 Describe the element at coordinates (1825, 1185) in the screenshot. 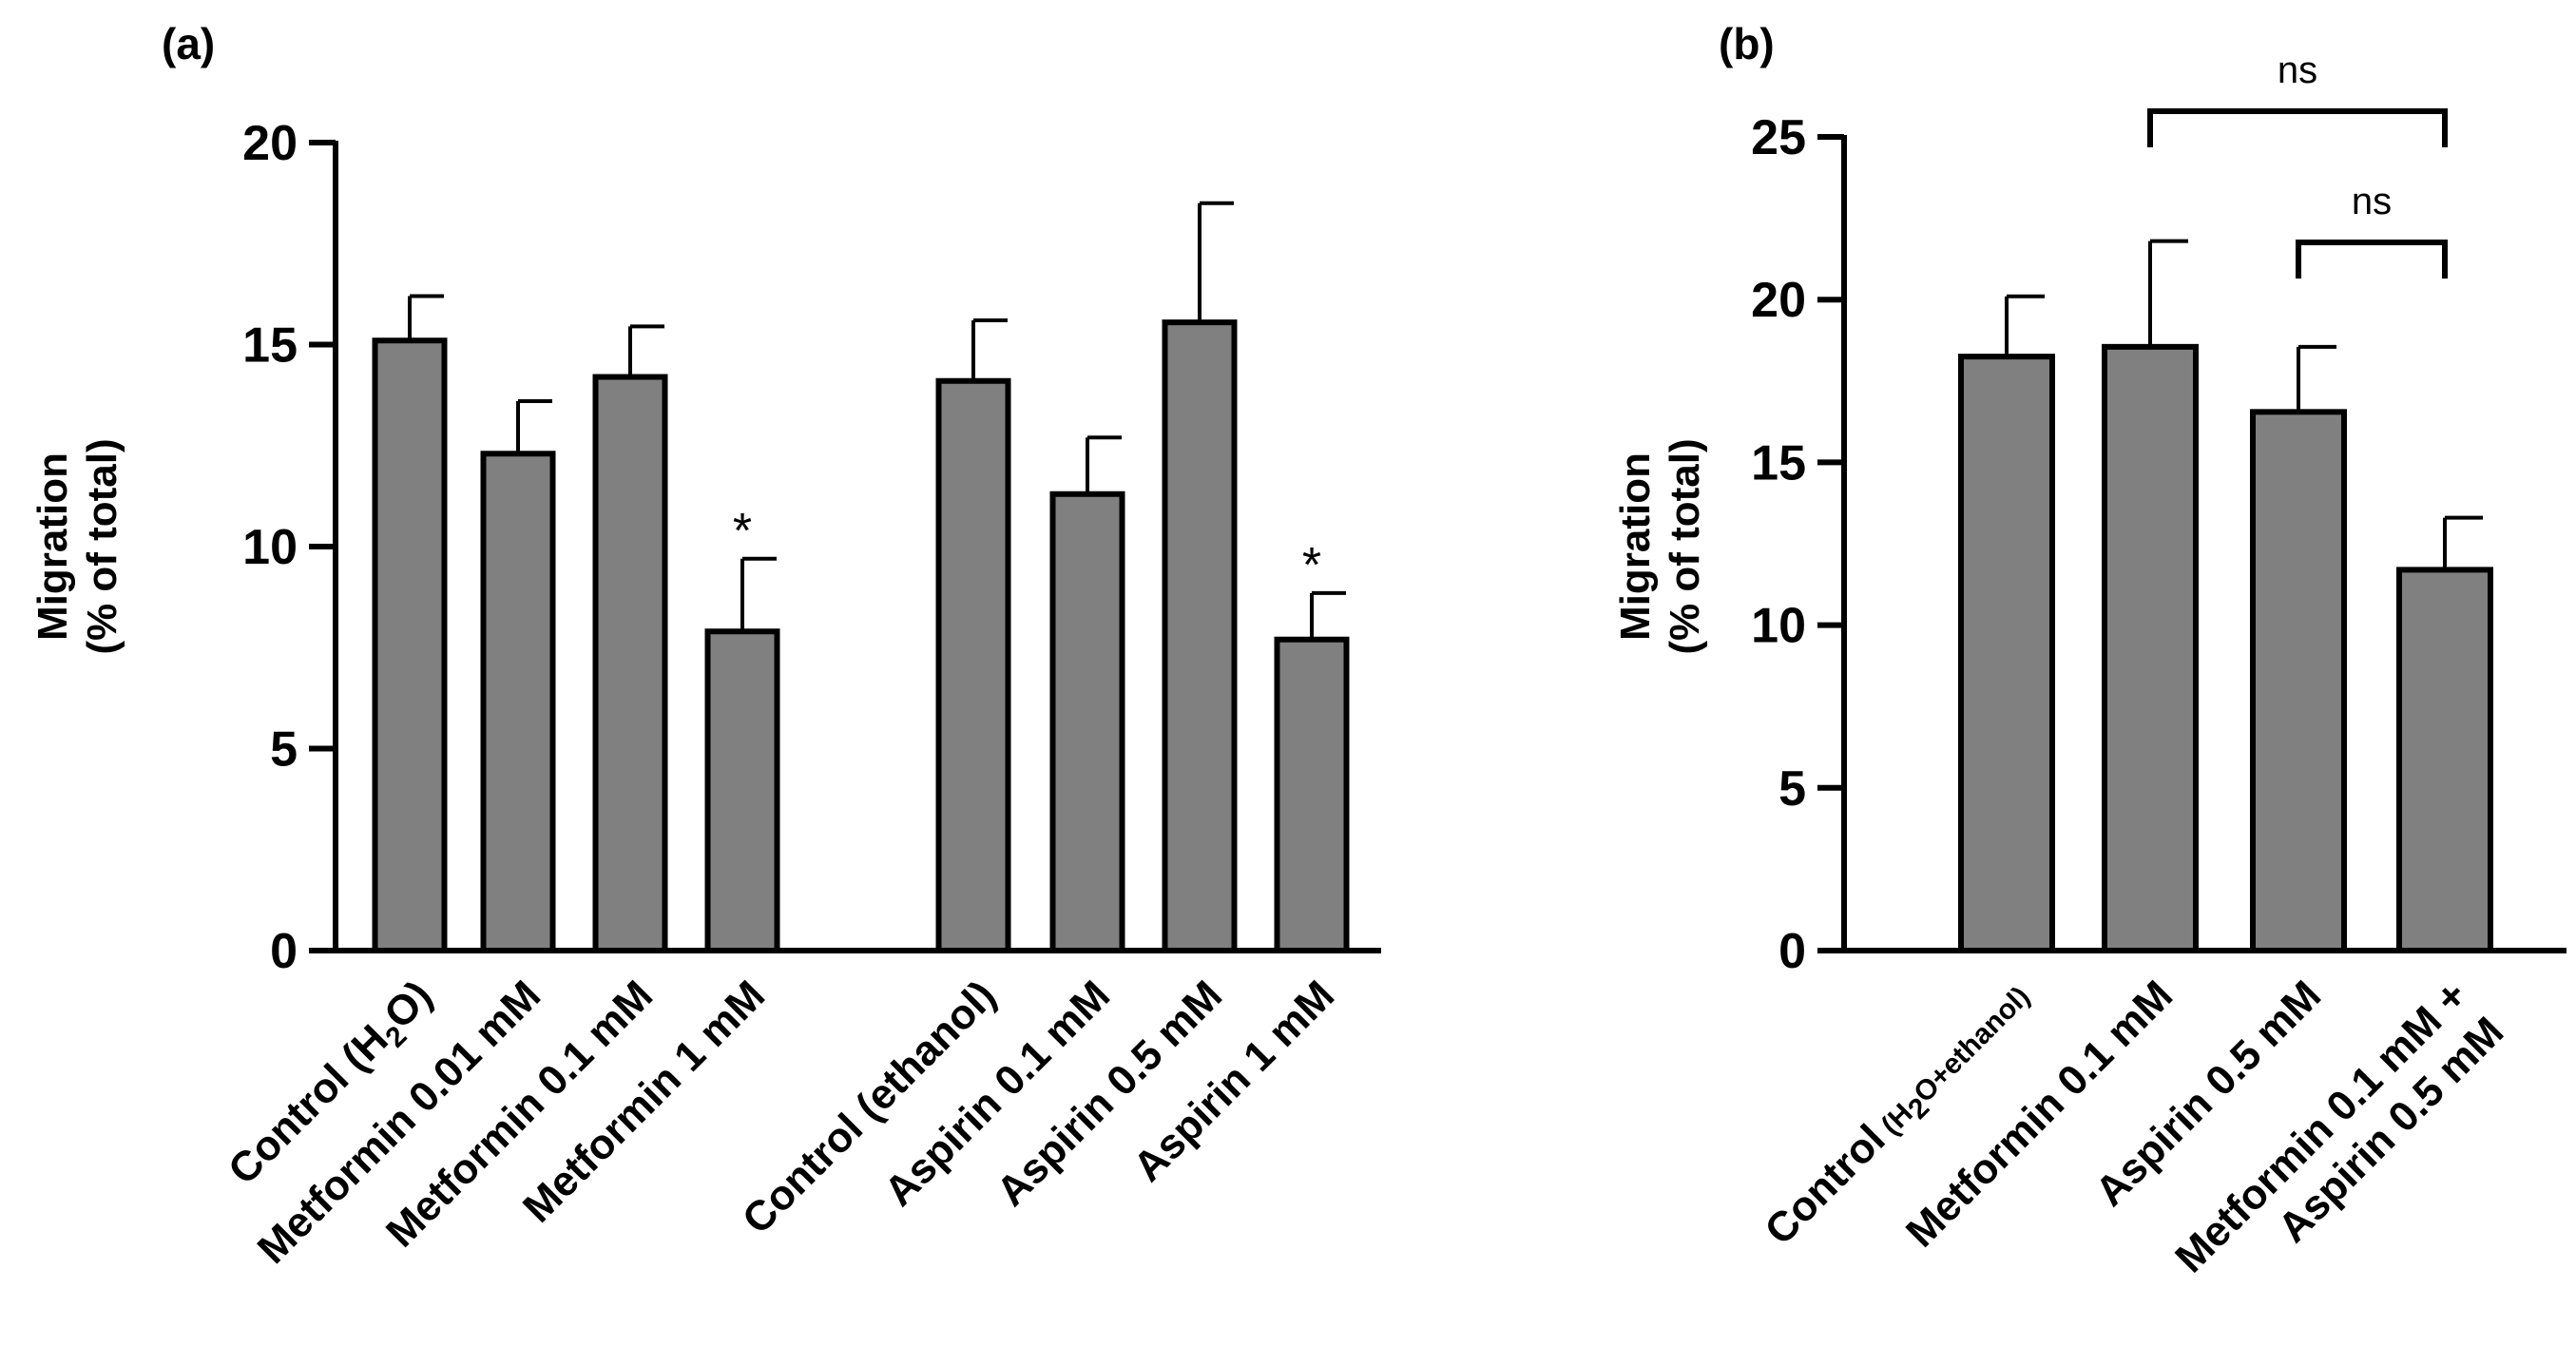

I see `category-label-text: Control` at that location.